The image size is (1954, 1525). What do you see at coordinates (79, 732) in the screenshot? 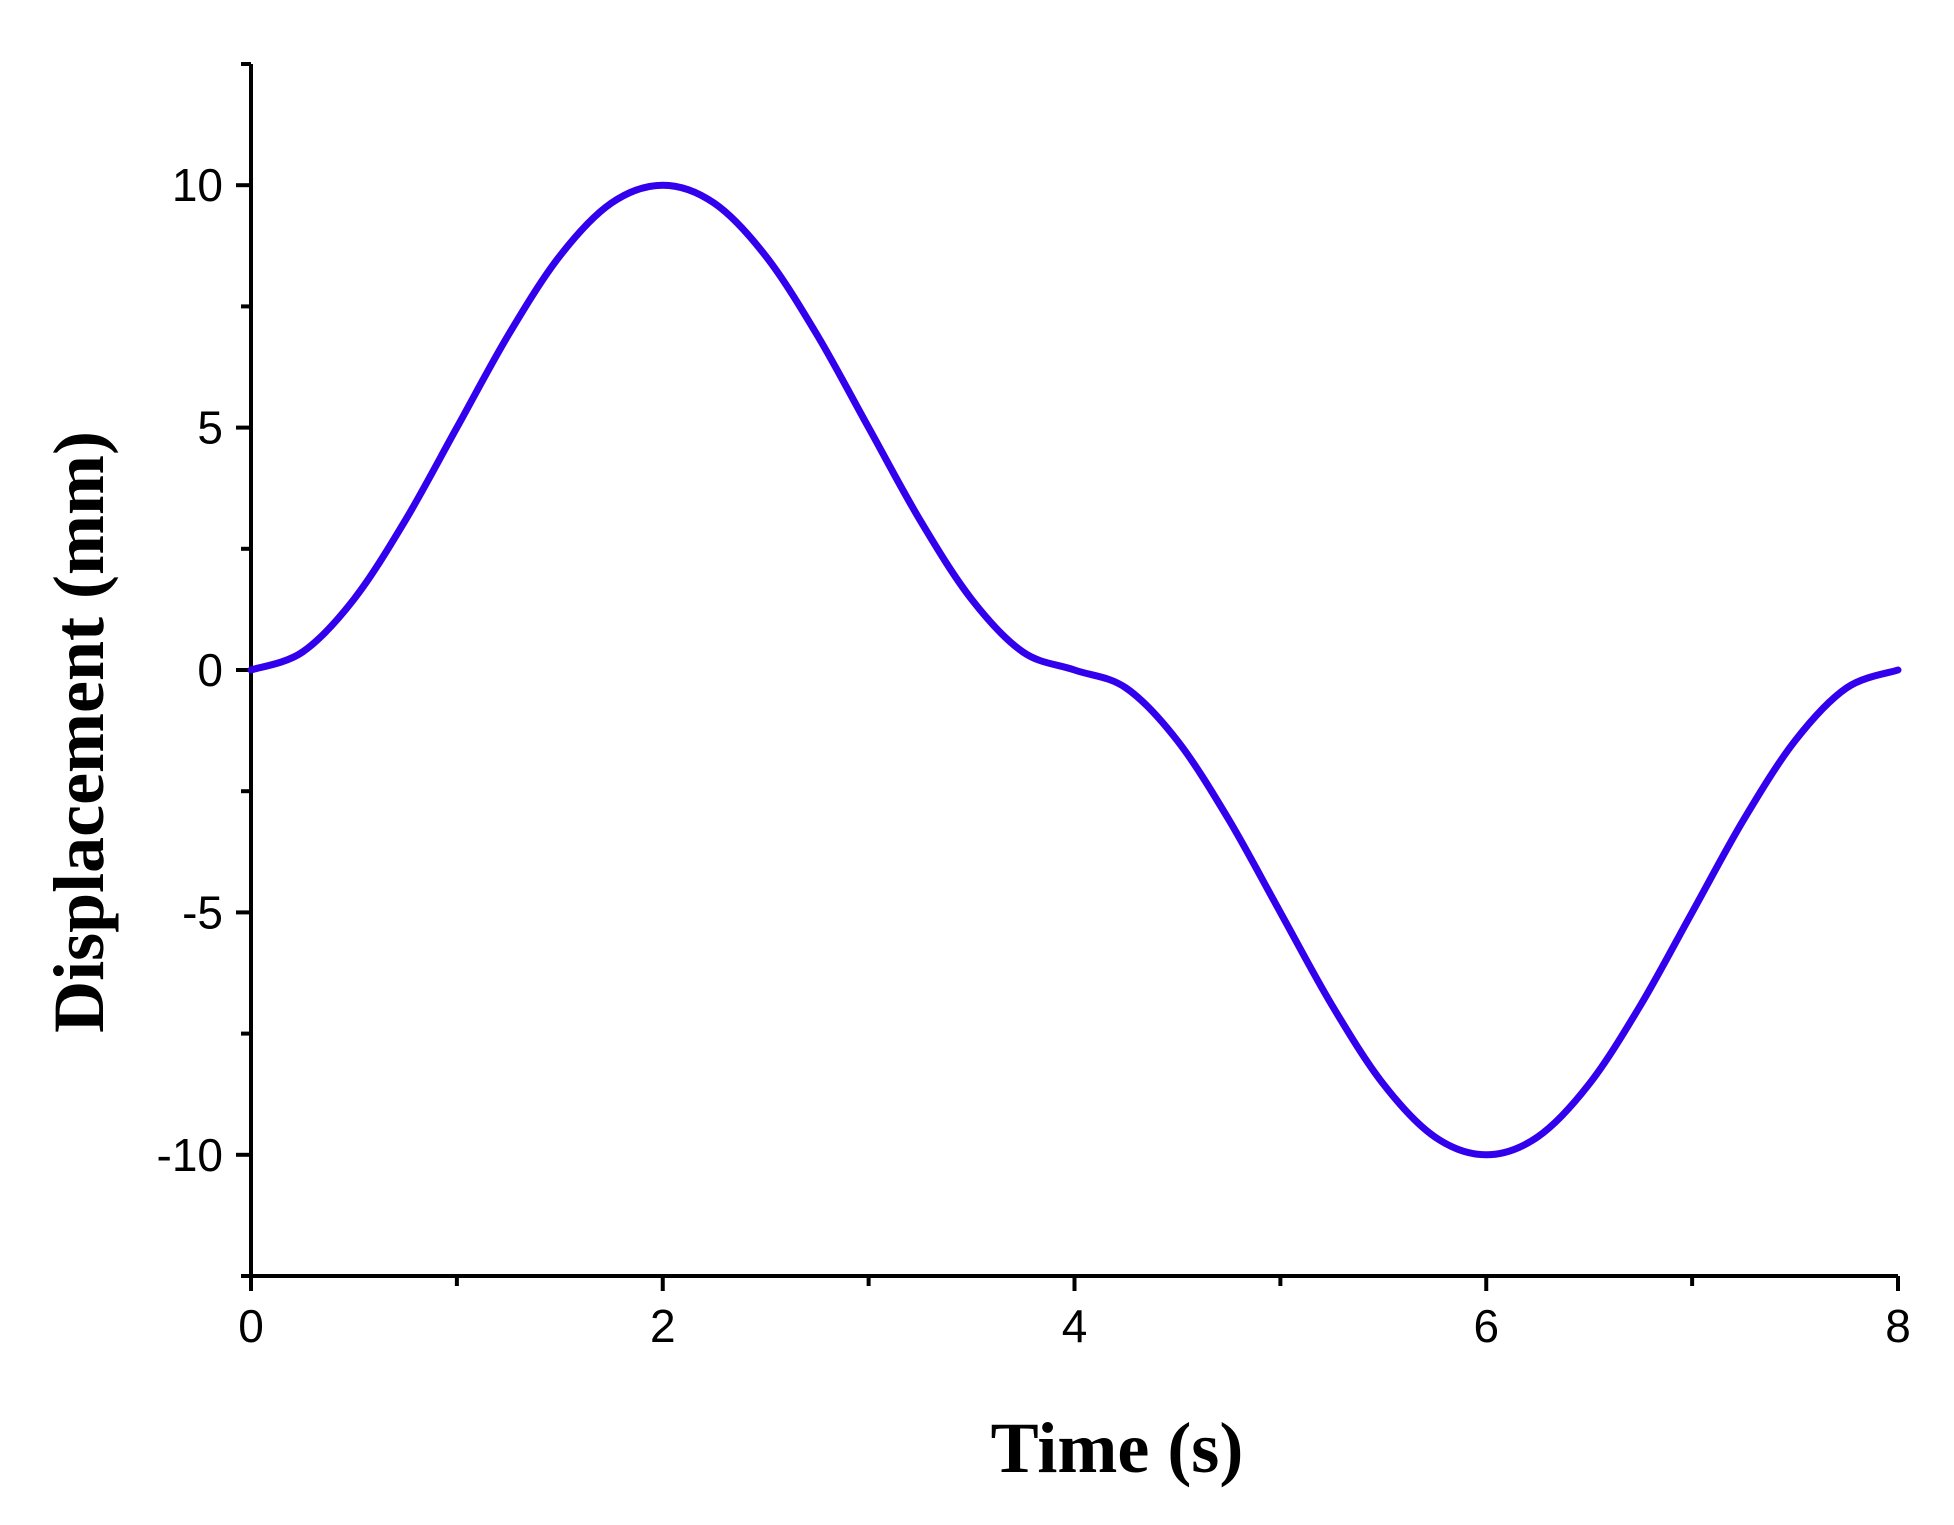
I see `y-axis-title: Displacement (mm)` at bounding box center [79, 732].